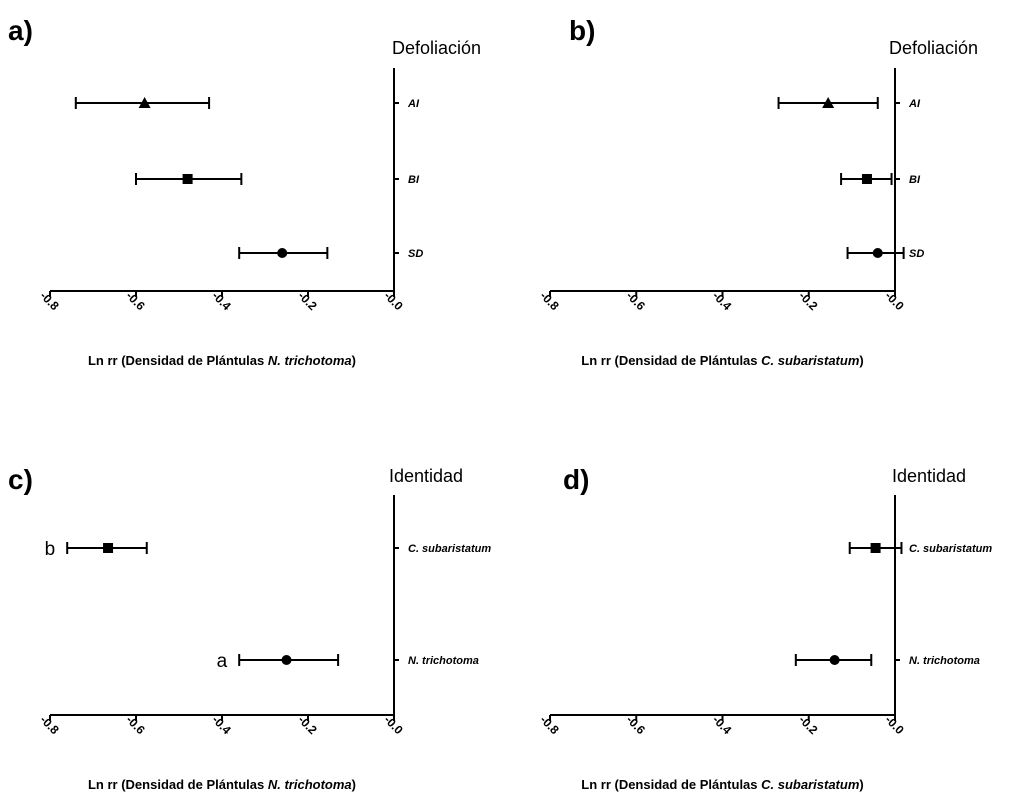 The image size is (1016, 794). What do you see at coordinates (20, 30) in the screenshot?
I see `panel-label: a)` at bounding box center [20, 30].